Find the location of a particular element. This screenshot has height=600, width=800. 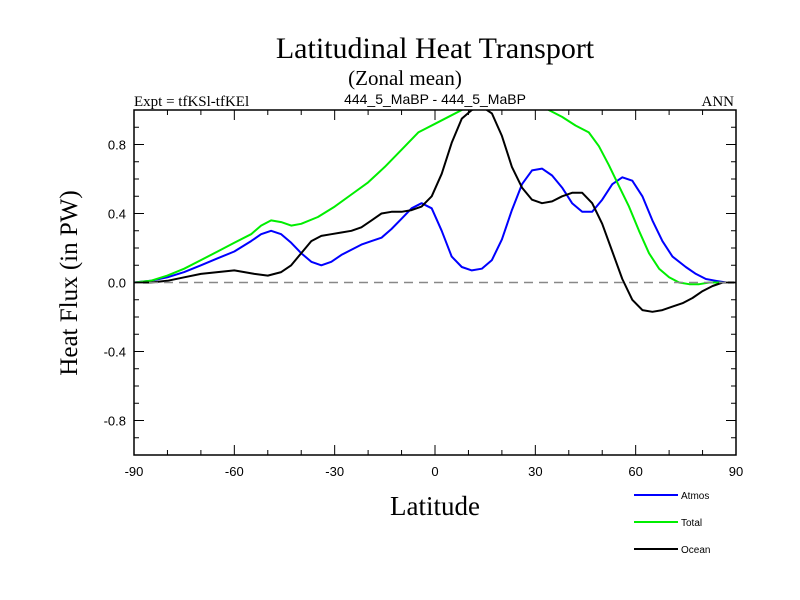

series-line-atmos is located at coordinates (435, 225).